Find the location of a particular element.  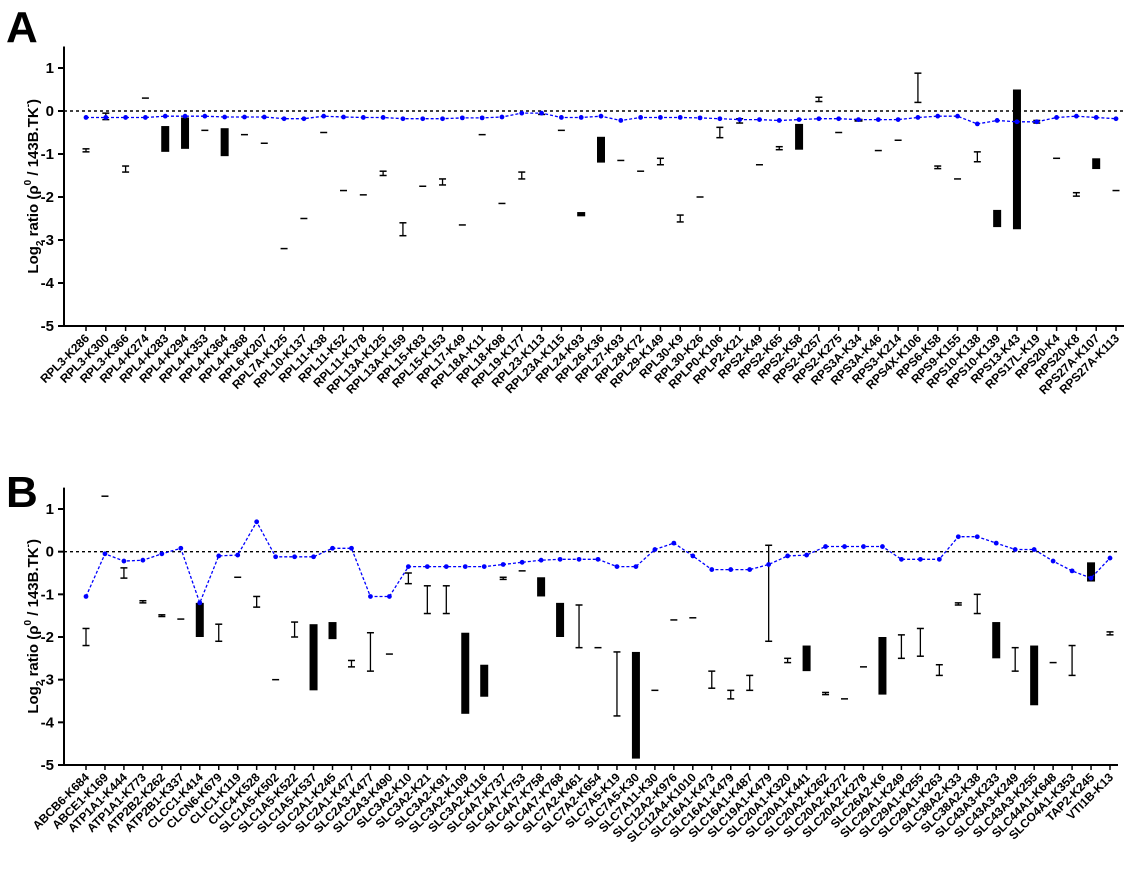

y-axis-label-part: ratio (ρ is located at coordinates (33, 212).